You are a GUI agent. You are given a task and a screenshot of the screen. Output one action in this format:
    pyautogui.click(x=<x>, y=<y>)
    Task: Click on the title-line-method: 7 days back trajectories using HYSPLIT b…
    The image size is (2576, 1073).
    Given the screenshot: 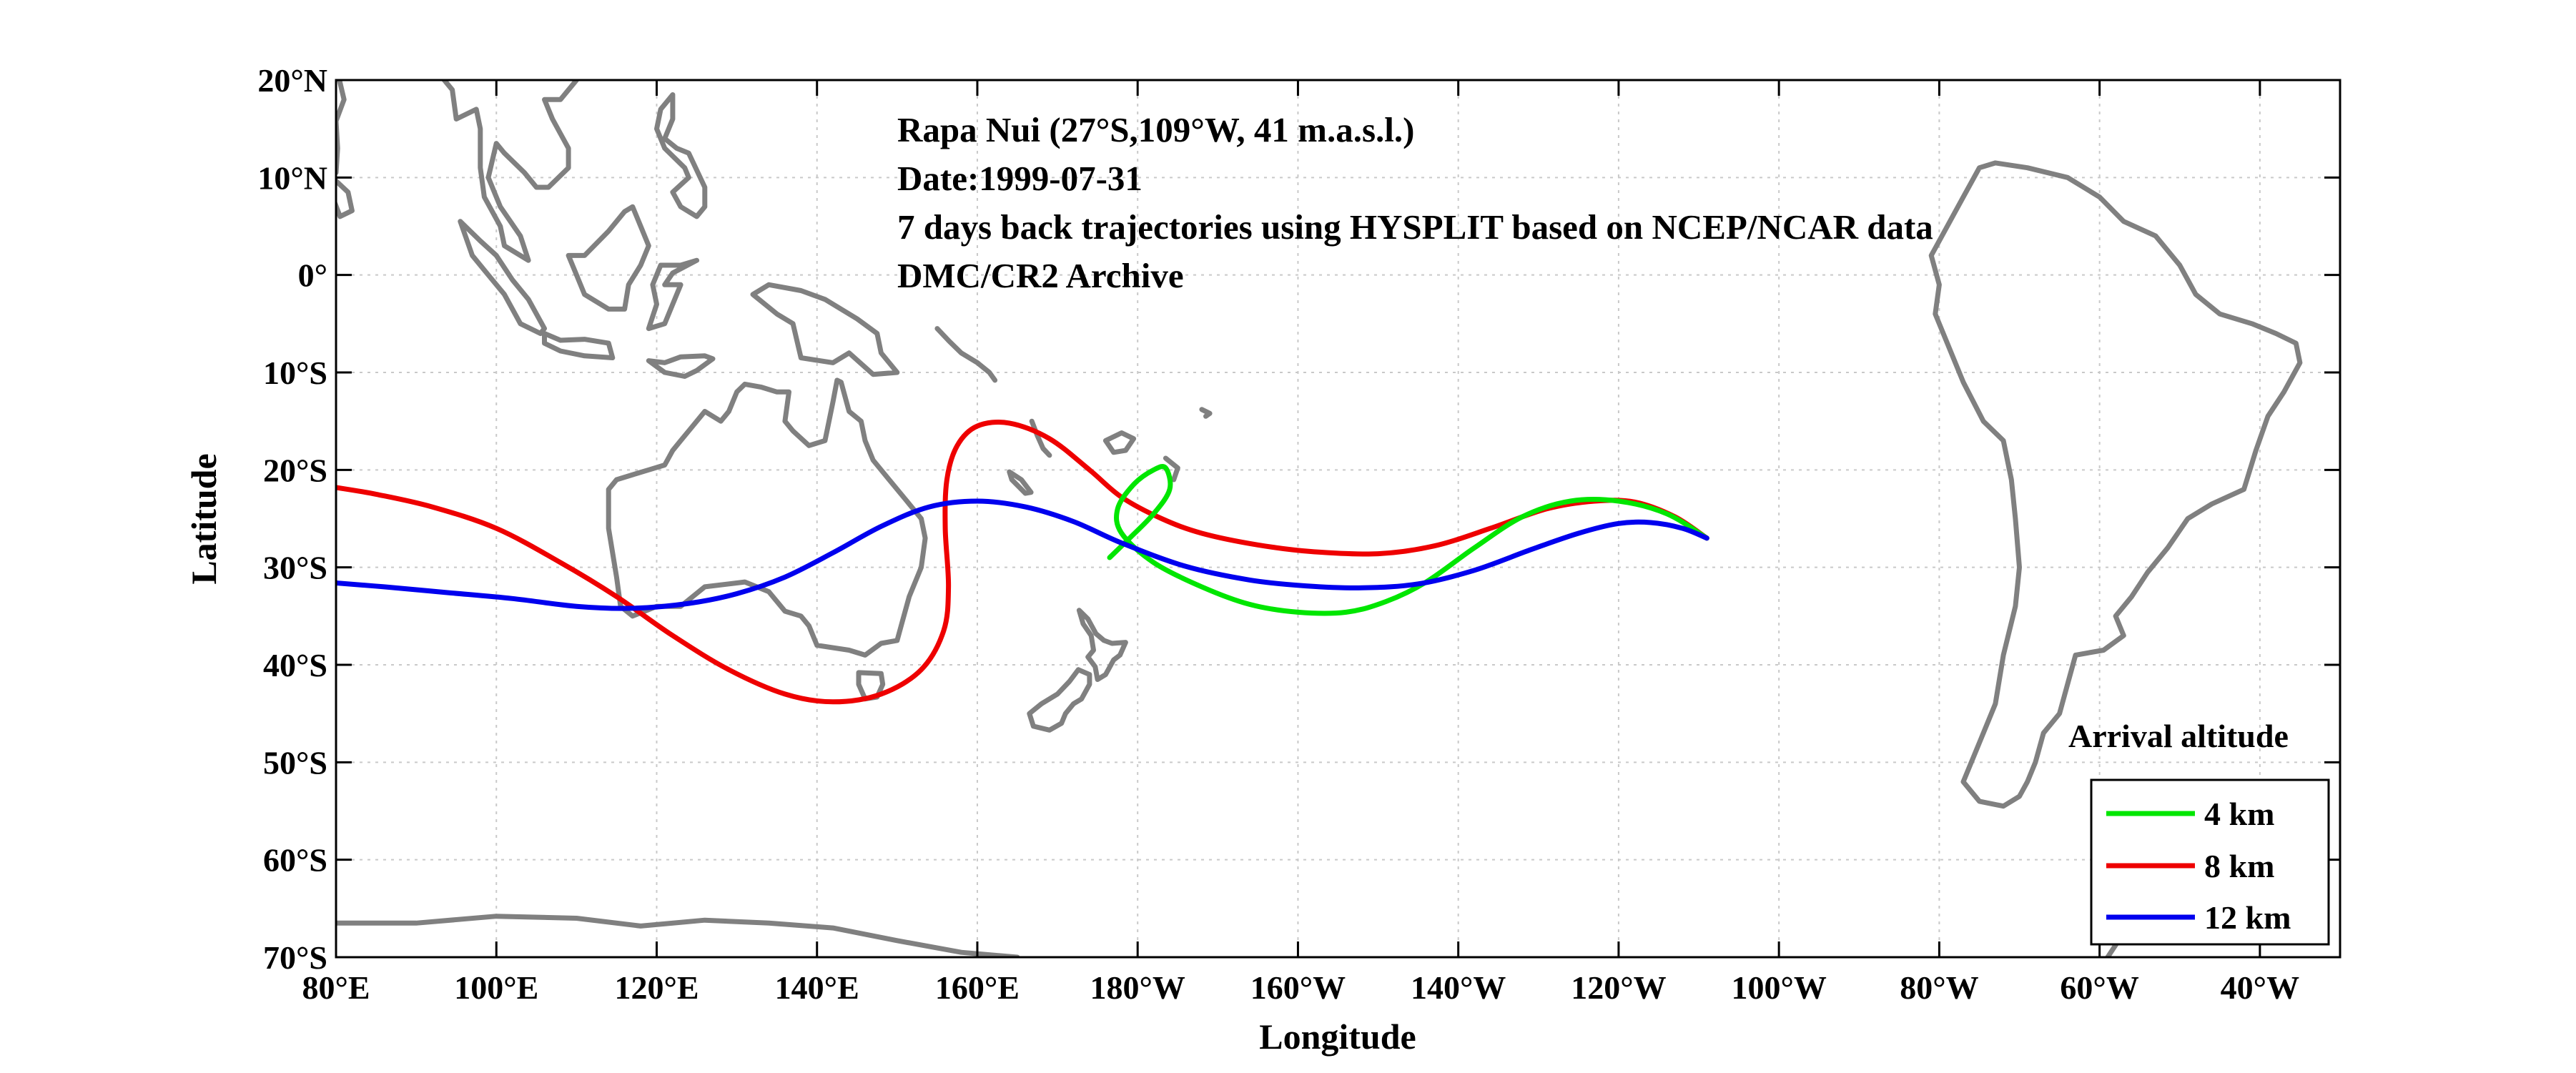 What is the action you would take?
    pyautogui.click(x=1415, y=227)
    